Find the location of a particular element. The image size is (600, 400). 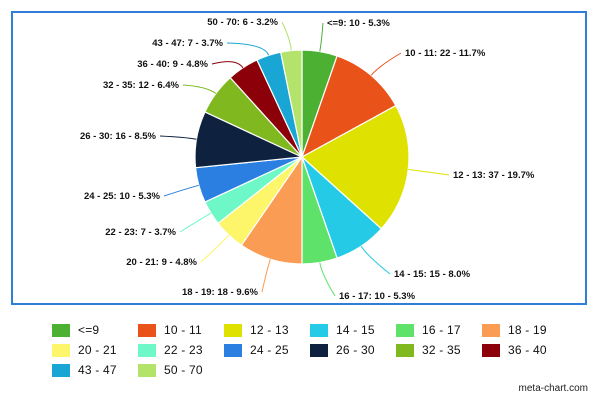

slice-label: 18 - 19: 18 - 9.6% is located at coordinates (220, 292).